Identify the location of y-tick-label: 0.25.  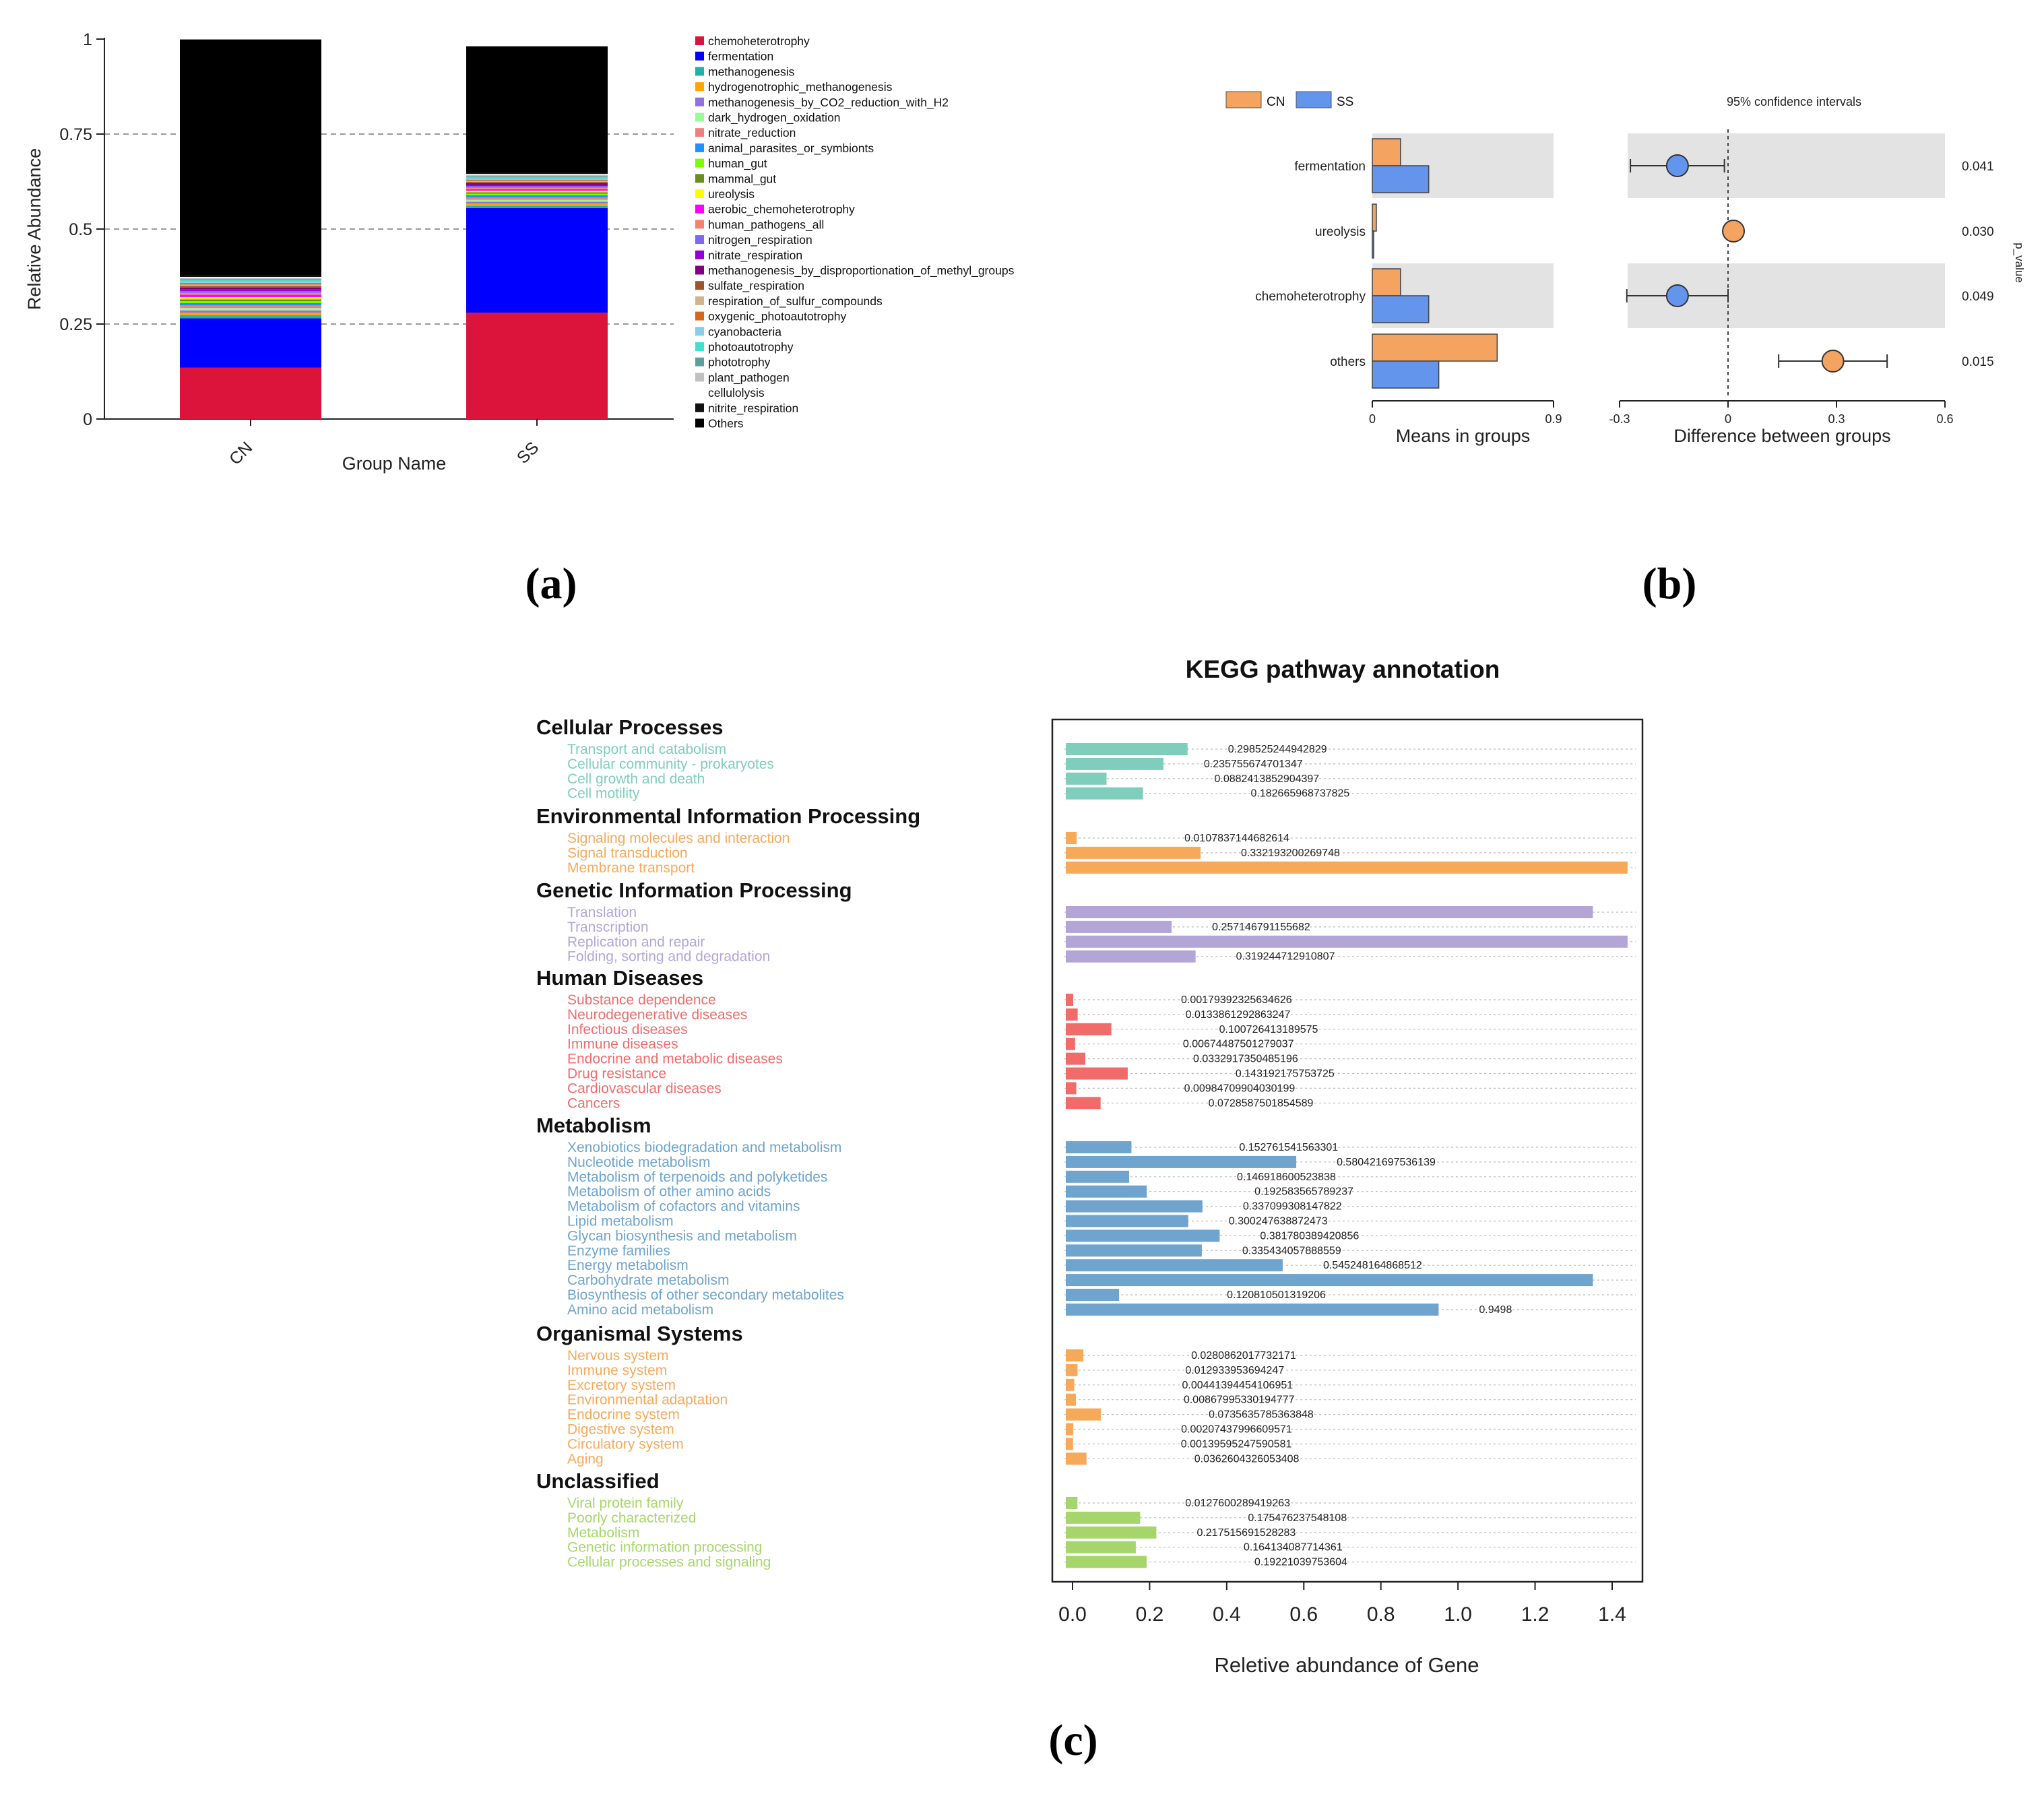
(75, 324).